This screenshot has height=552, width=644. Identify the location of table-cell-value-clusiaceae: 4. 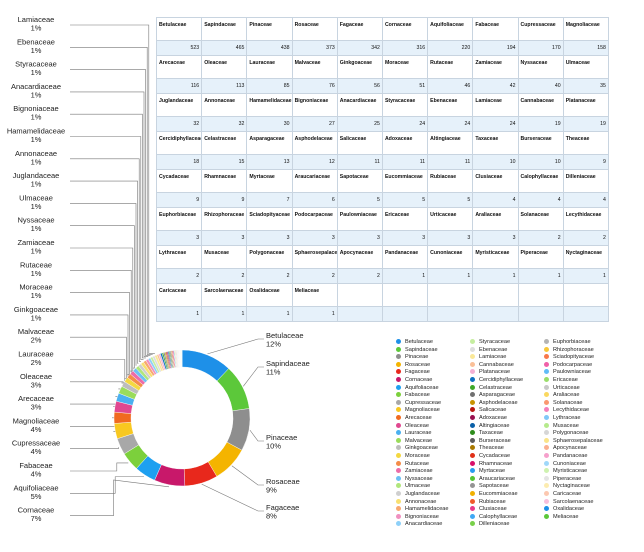
(495, 200).